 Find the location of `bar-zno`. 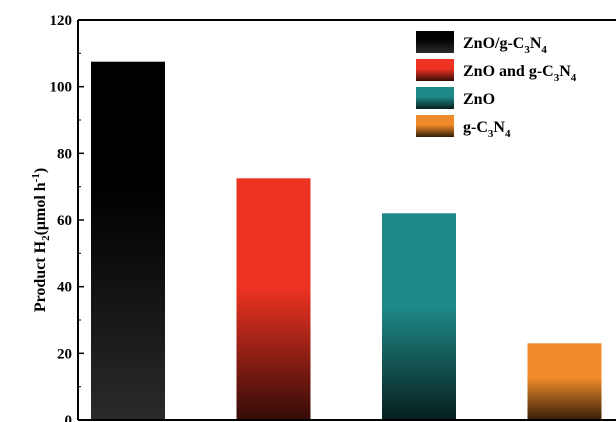

bar-zno is located at coordinates (419, 316).